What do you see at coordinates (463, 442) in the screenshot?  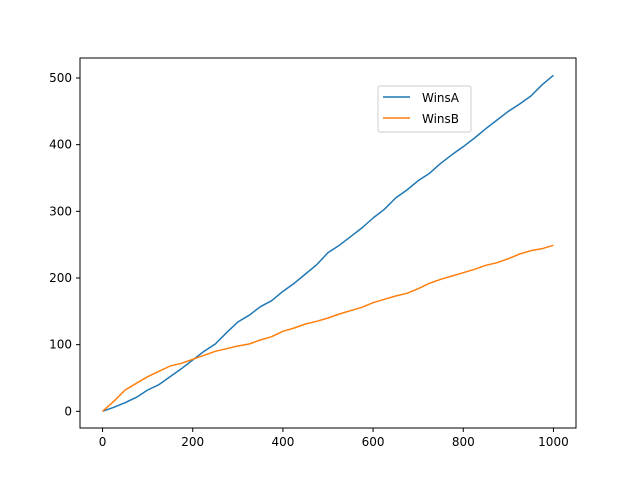 I see `x-tick-label: 800` at bounding box center [463, 442].